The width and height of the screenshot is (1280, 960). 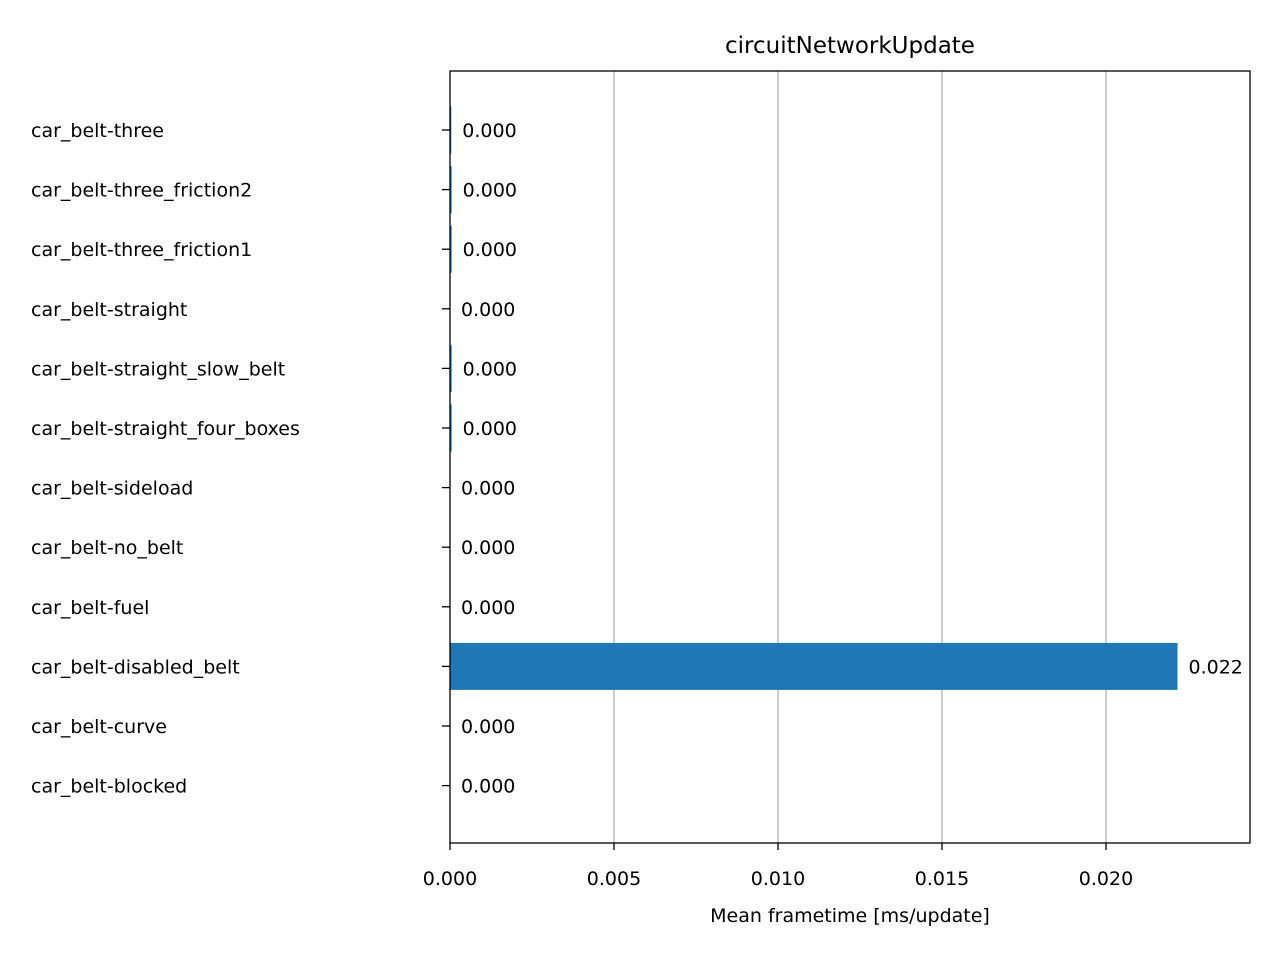 I want to click on x-tick-label: 0.000, so click(x=450, y=879).